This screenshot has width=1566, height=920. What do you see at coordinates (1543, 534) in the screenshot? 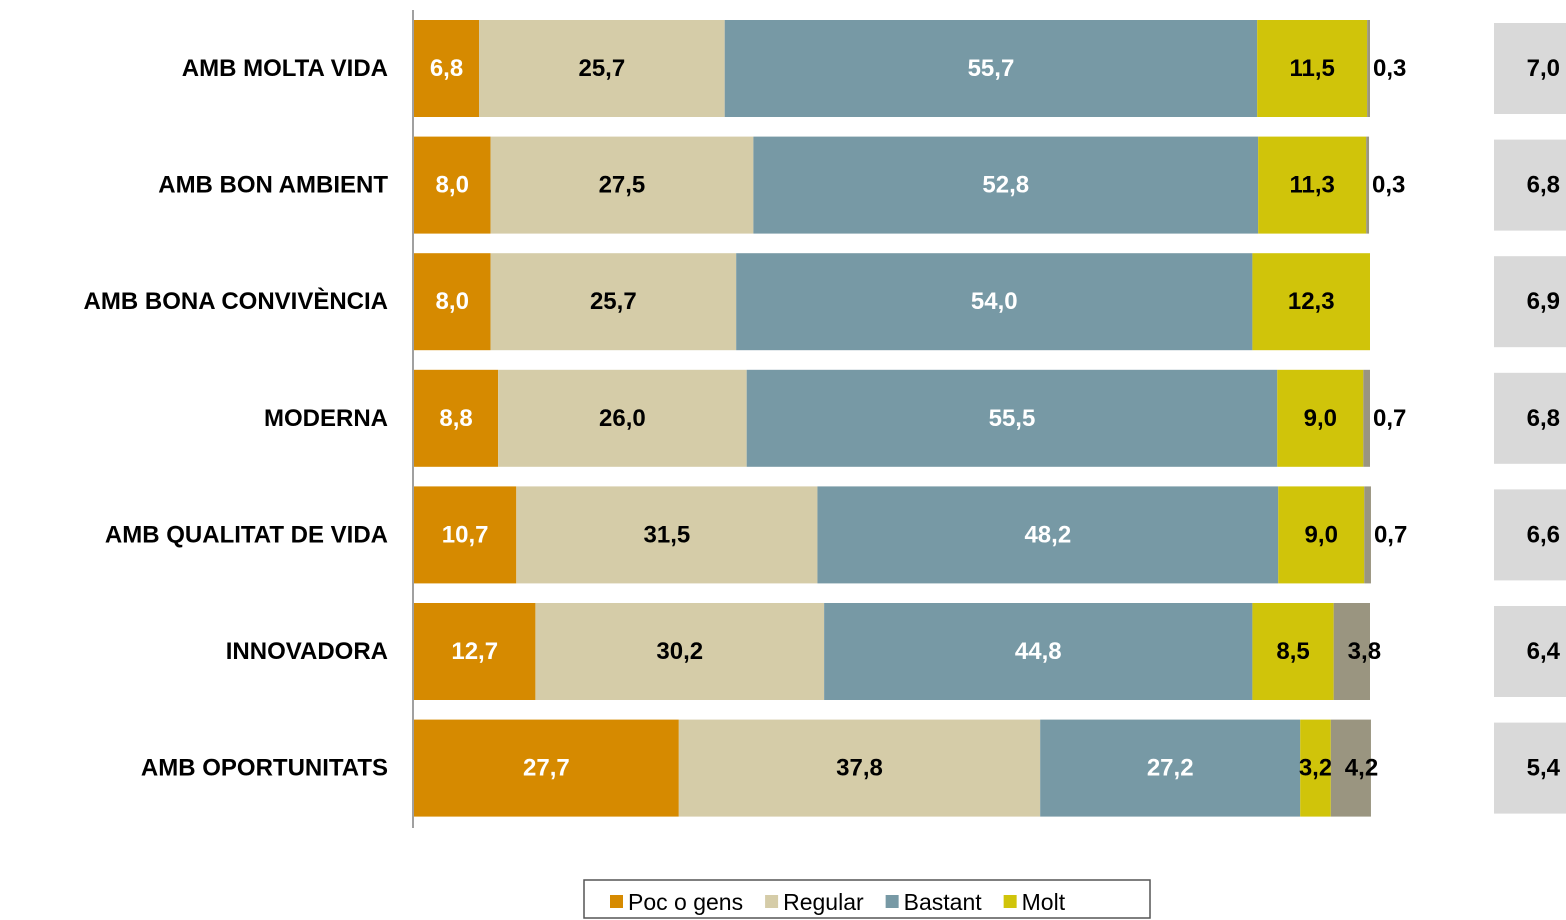
I see `score-label: 6,6` at bounding box center [1543, 534].